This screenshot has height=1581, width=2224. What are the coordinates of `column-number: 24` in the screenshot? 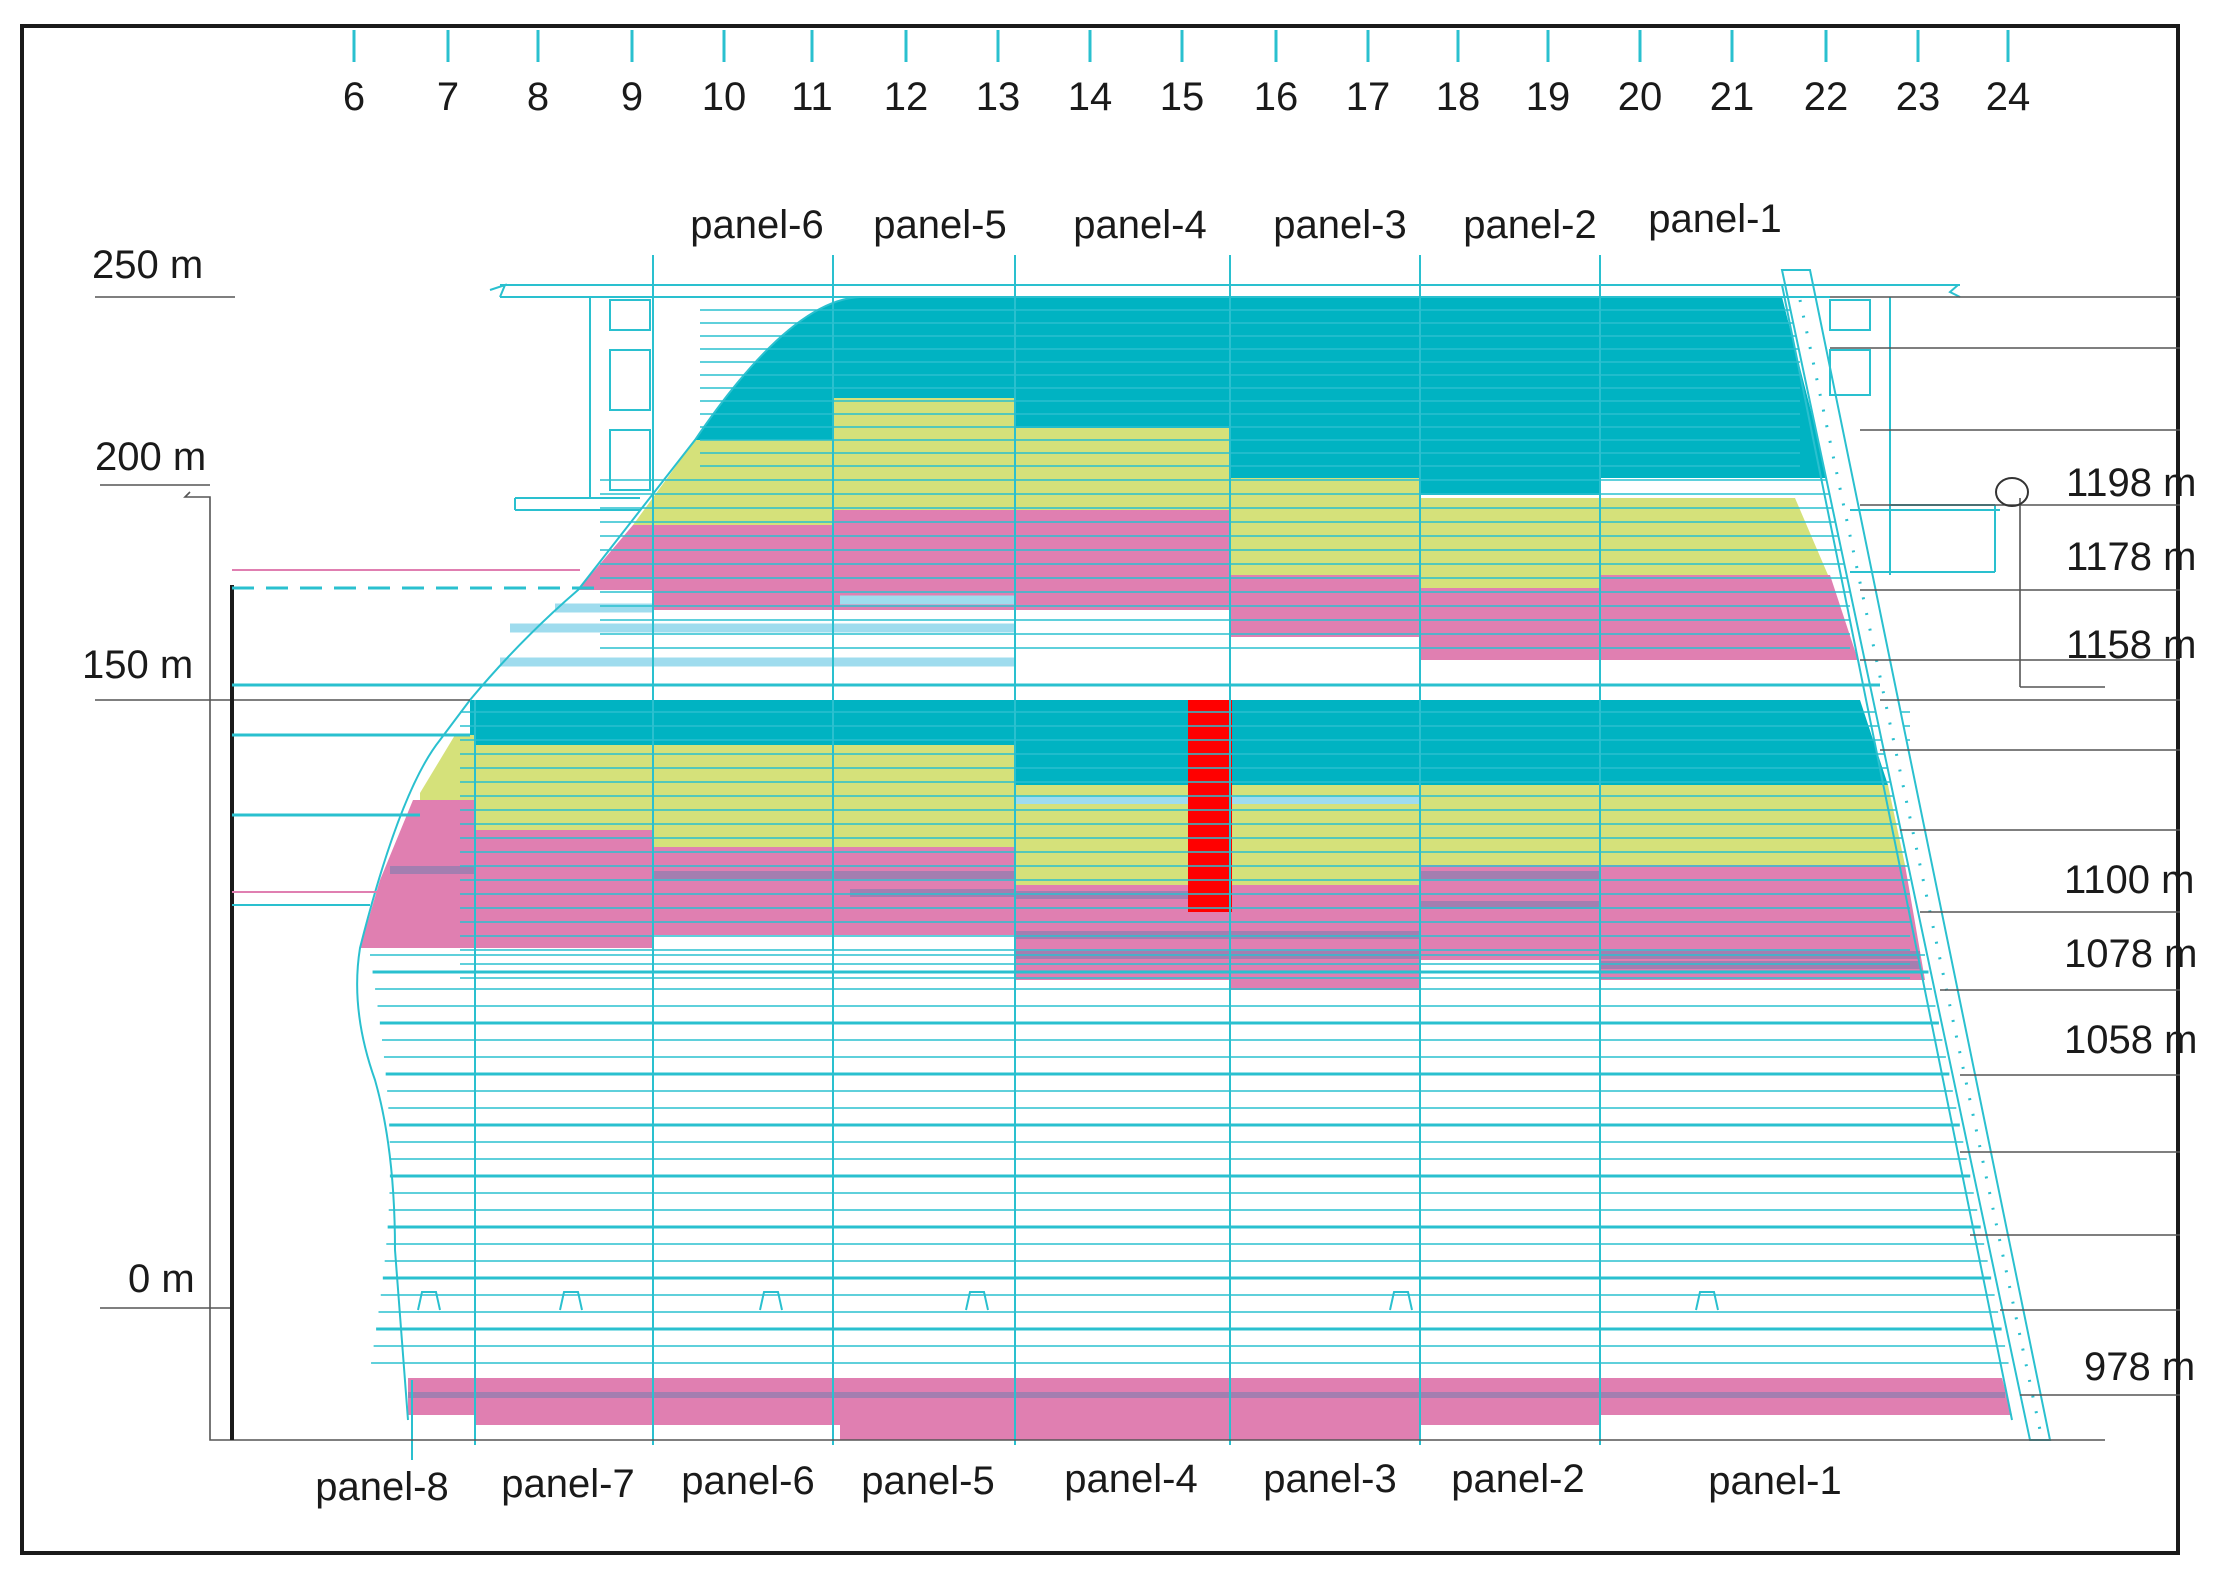 It's located at (2008, 97).